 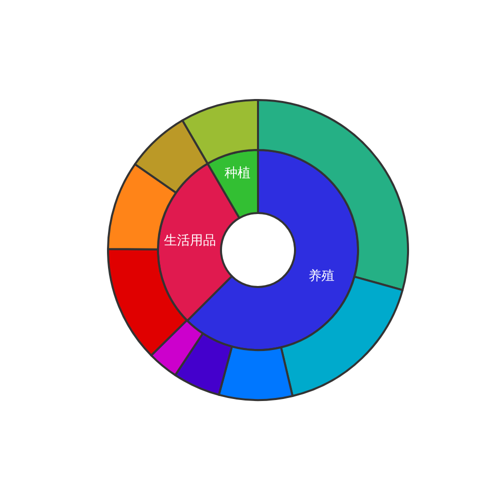 I want to click on slice-label: 养殖, so click(x=321, y=276).